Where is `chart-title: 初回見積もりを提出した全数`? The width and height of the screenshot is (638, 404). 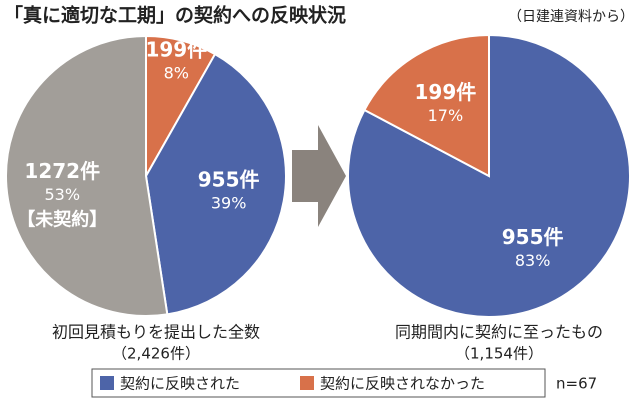
chart-title: 初回見積もりを提出した全数 is located at coordinates (156, 332).